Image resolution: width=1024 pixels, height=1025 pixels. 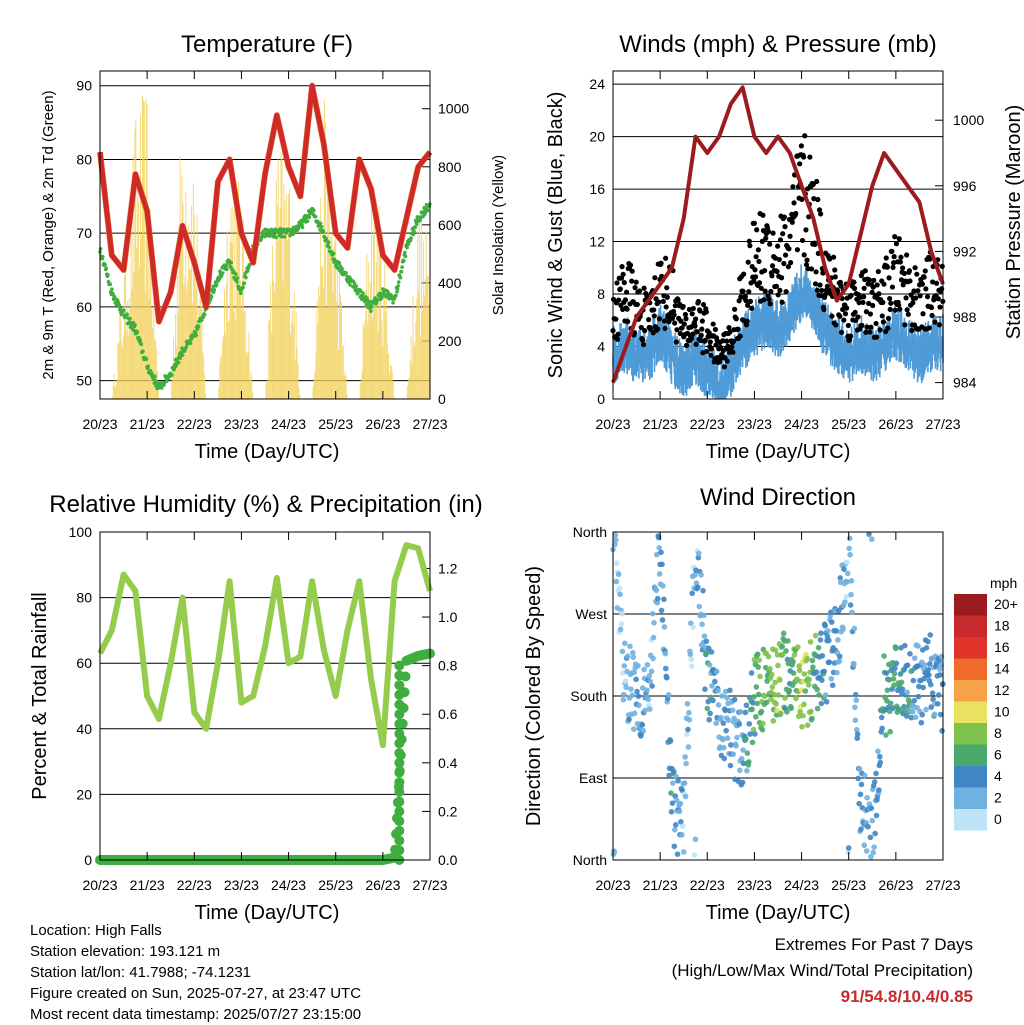 What do you see at coordinates (754, 424) in the screenshot?
I see `wind-x-tick-label: 23/23` at bounding box center [754, 424].